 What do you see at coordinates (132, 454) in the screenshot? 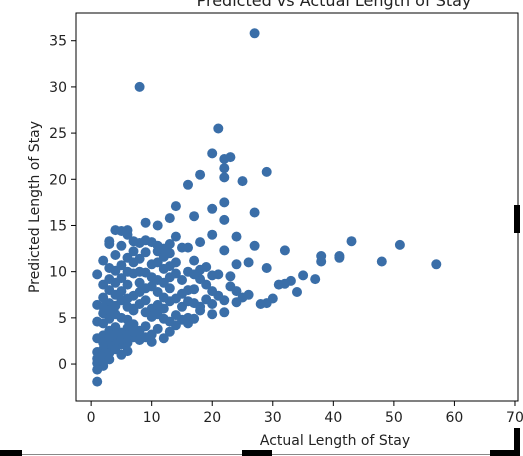
I see `border-line-bottom` at bounding box center [132, 454].